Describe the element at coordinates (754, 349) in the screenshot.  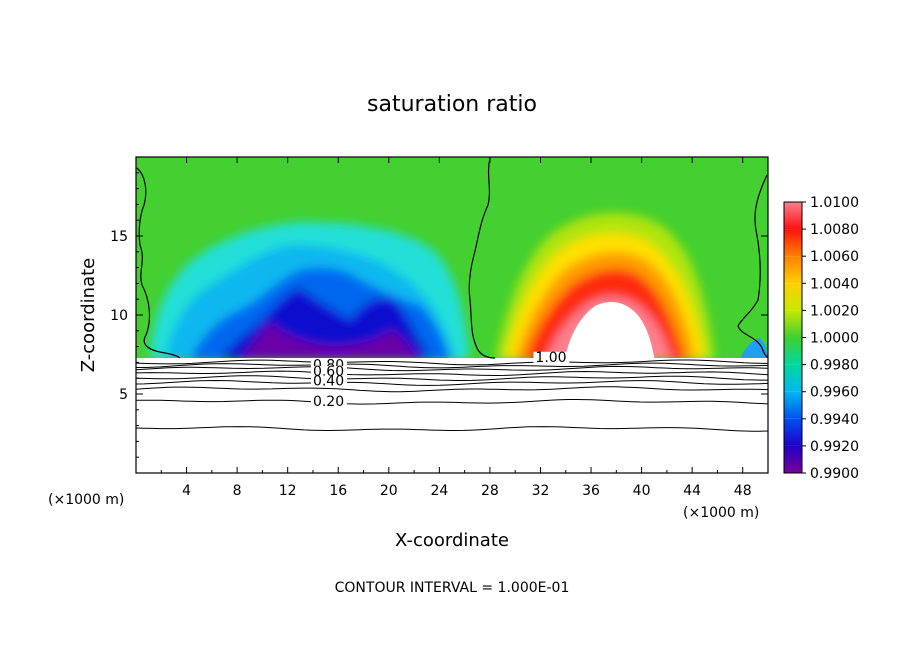
I see `region-edge-blue` at that location.